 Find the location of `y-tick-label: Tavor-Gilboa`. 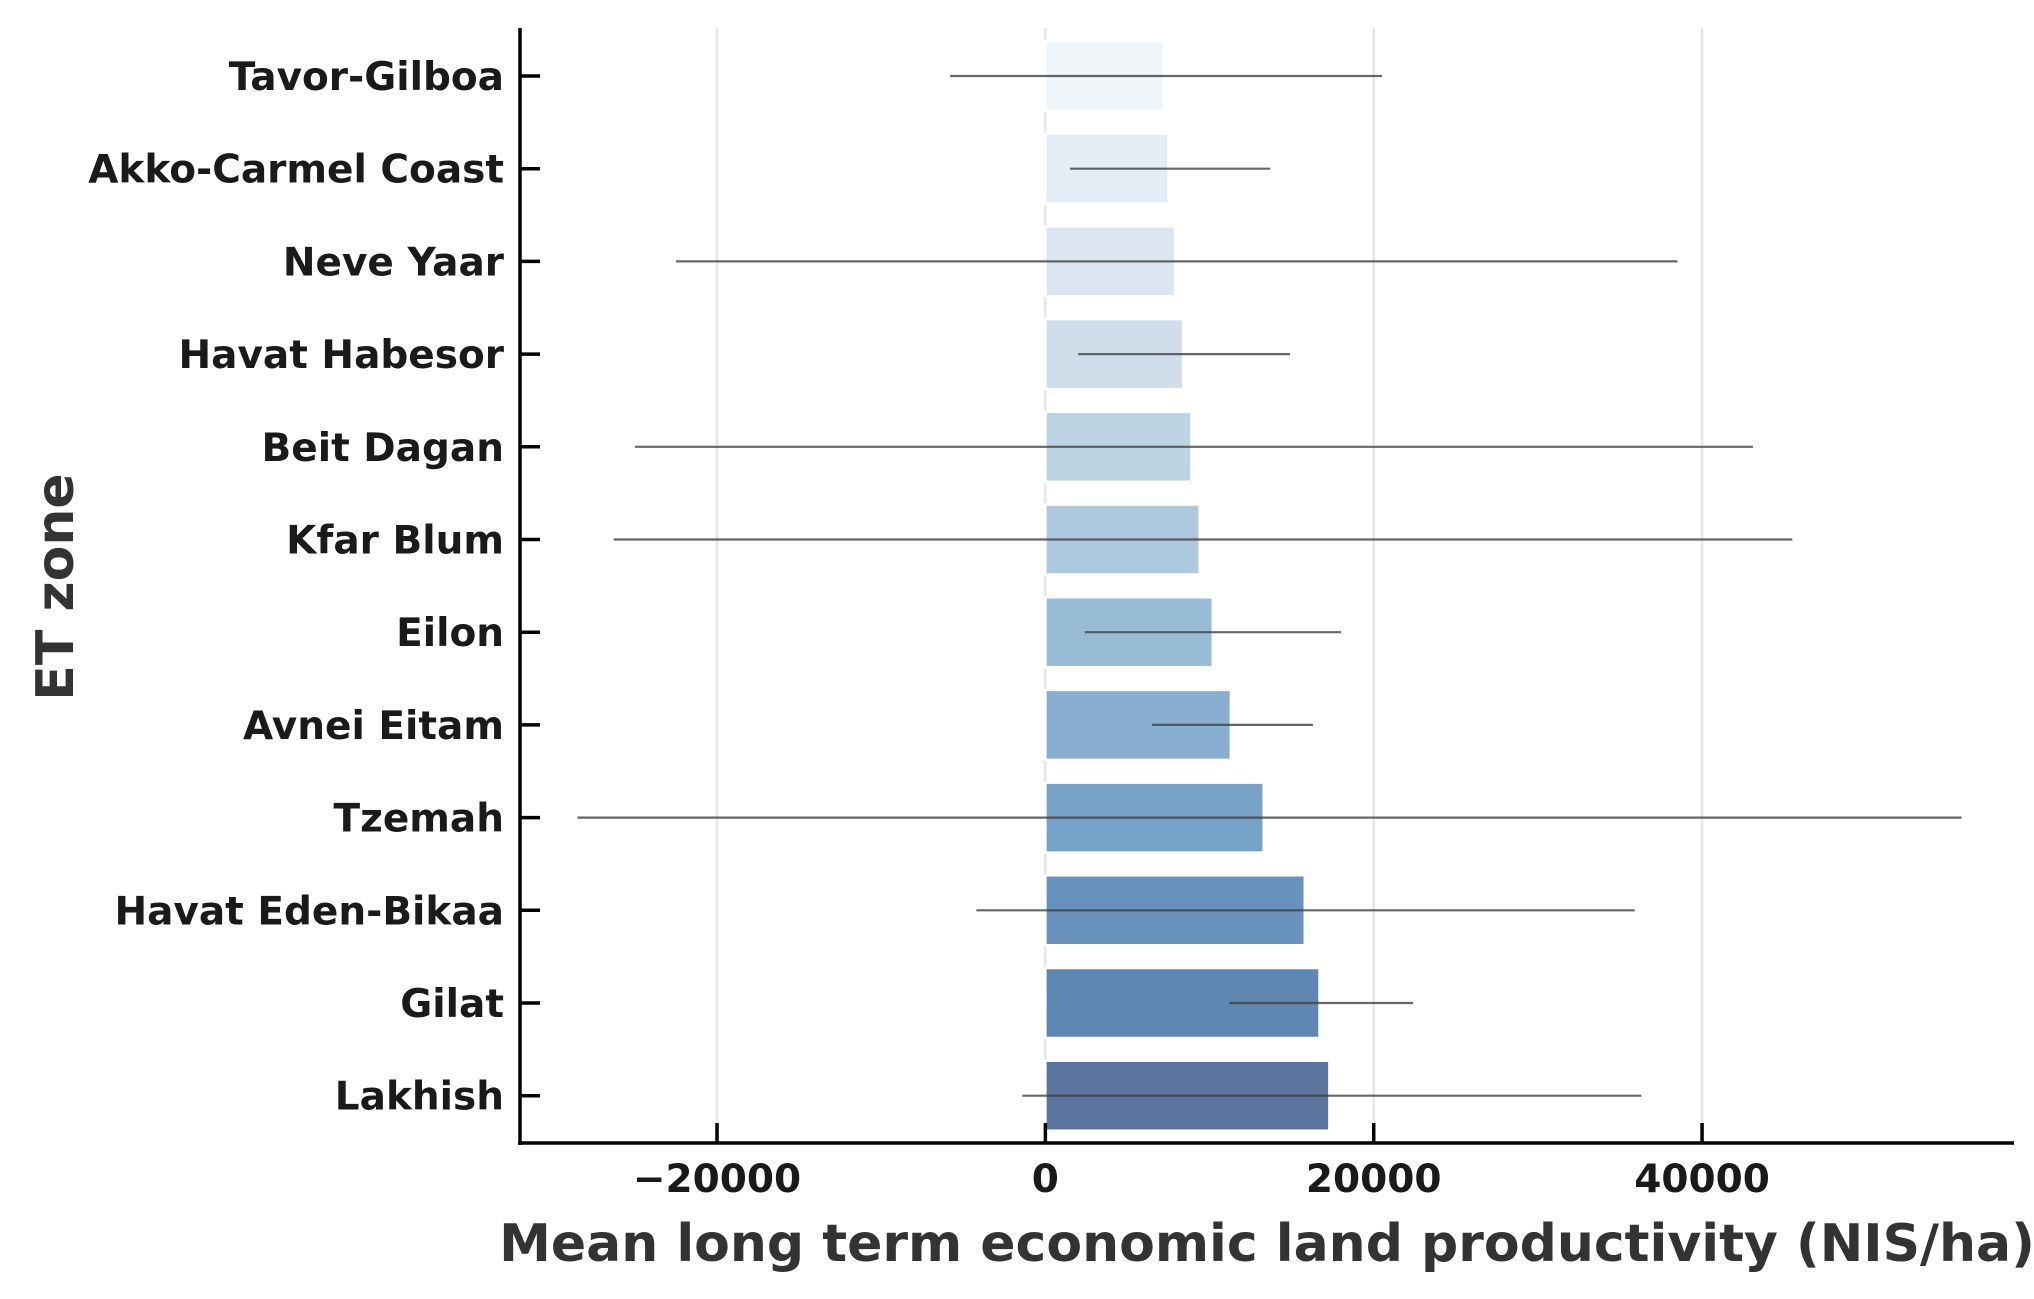

y-tick-label: Tavor-Gilboa is located at coordinates (366, 77).